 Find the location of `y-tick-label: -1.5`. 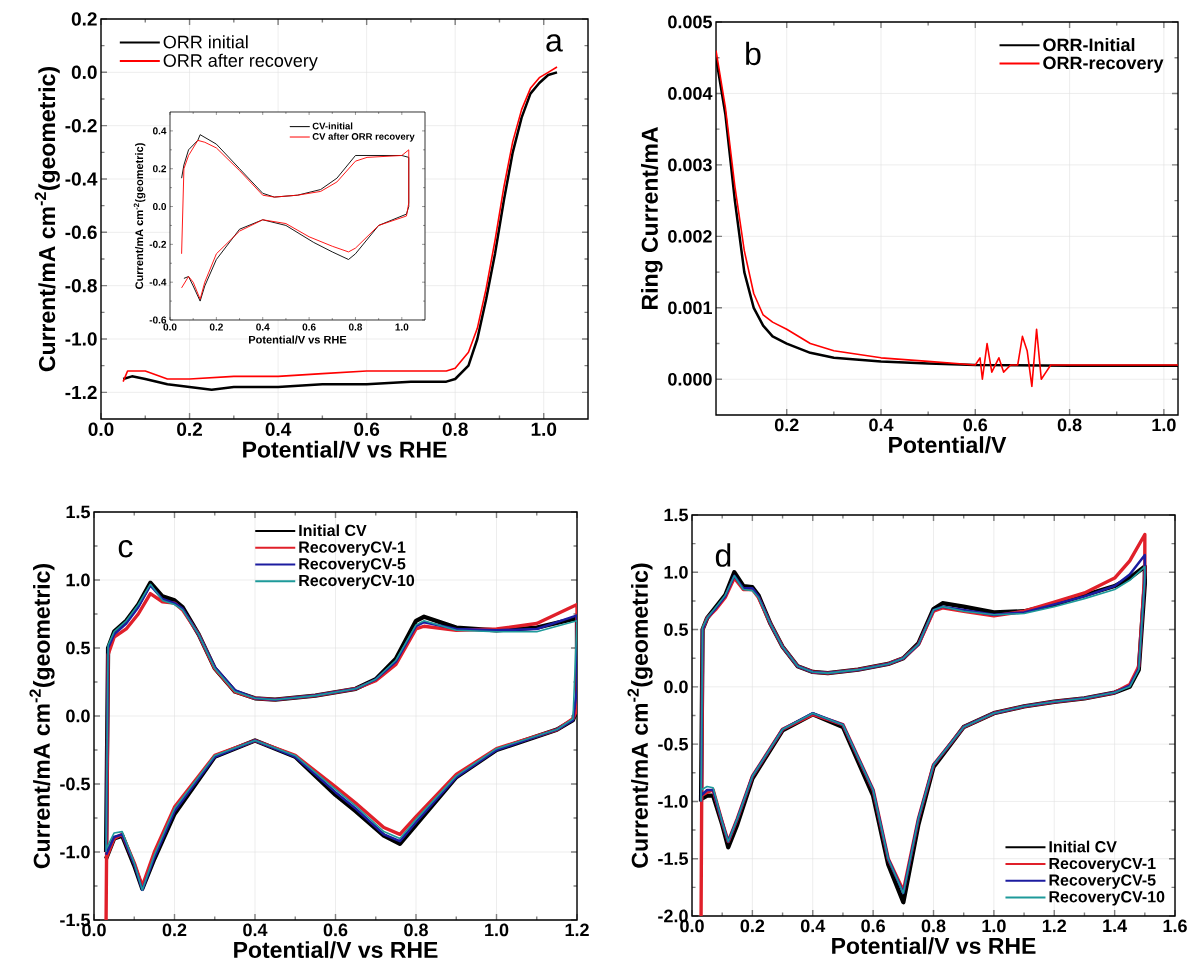

y-tick-label: -1.5 is located at coordinates (673, 858).